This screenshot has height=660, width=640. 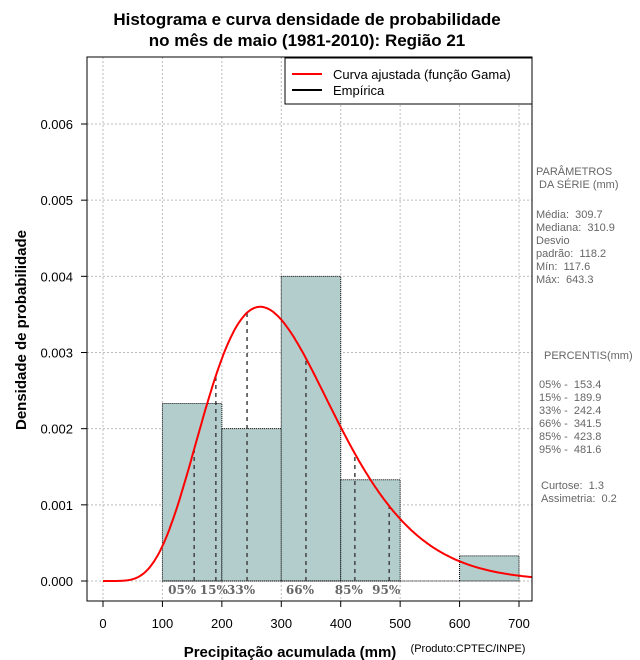 I want to click on percentiles-title: PERCENTIS(mm), so click(x=588, y=356).